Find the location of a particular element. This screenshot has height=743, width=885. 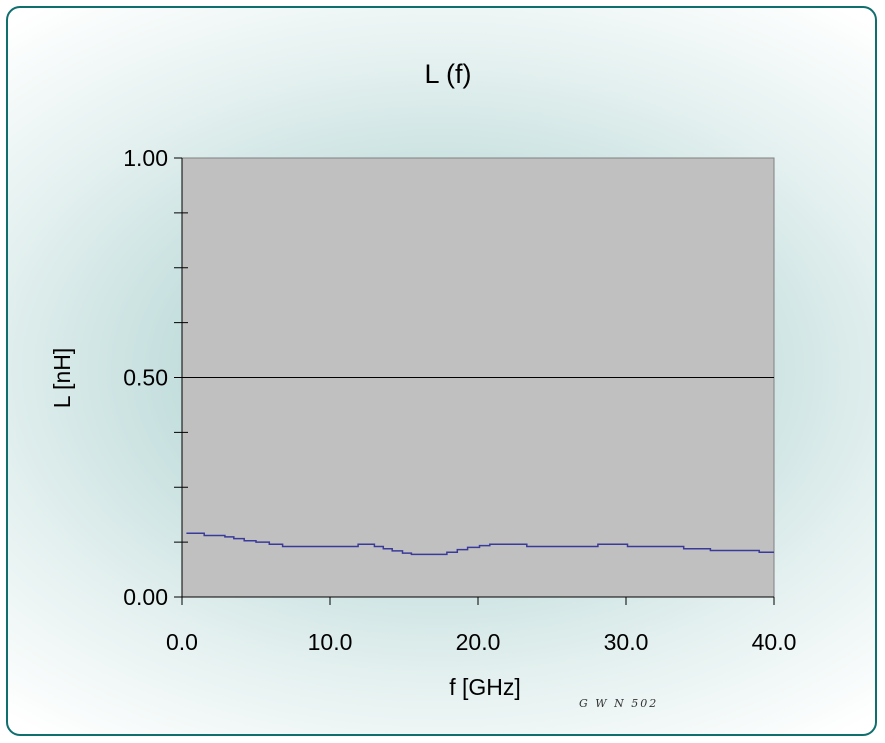

series-line is located at coordinates (480, 544).